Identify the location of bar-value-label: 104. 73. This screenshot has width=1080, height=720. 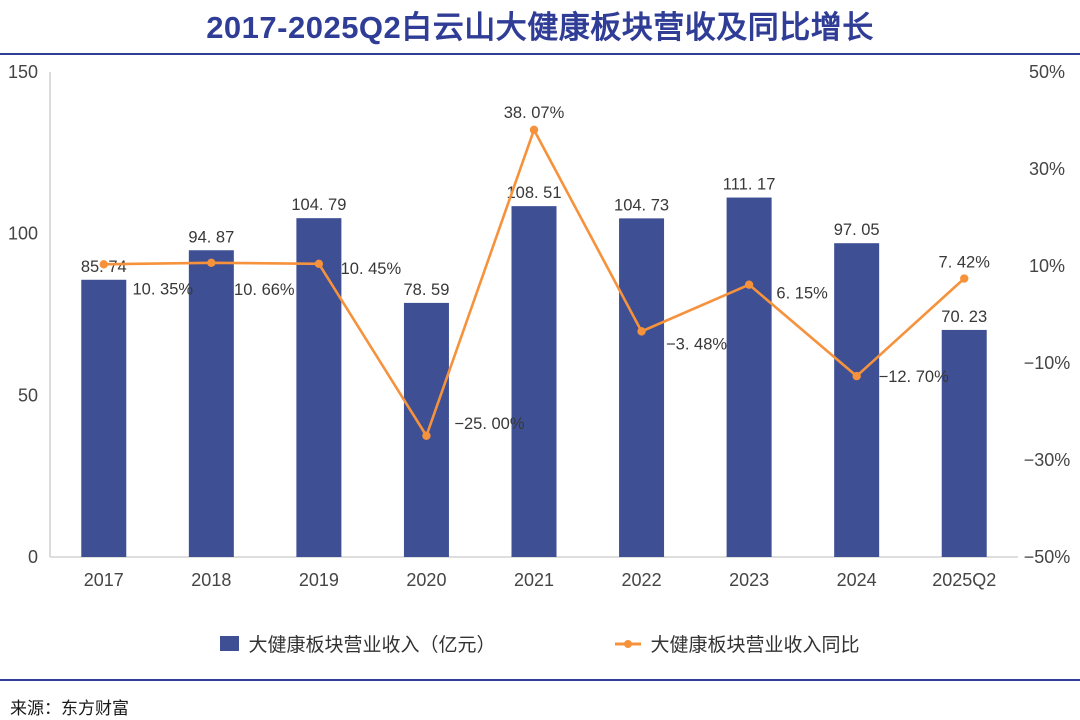
(641, 205).